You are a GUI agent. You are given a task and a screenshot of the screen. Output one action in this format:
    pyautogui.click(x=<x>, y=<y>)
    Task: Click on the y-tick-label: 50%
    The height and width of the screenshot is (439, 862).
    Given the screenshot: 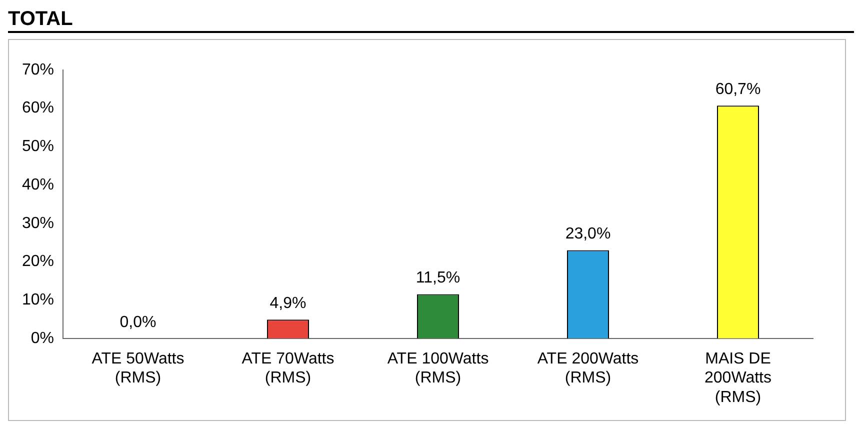 What is the action you would take?
    pyautogui.click(x=38, y=147)
    